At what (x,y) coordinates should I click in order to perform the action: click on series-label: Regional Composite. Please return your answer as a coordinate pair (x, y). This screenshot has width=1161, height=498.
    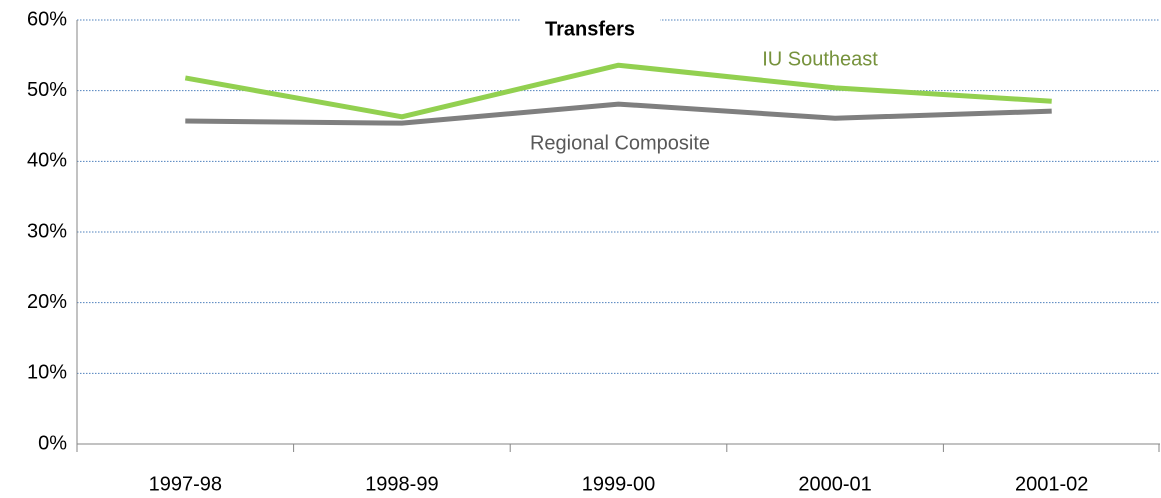
    Looking at the image, I should click on (620, 143).